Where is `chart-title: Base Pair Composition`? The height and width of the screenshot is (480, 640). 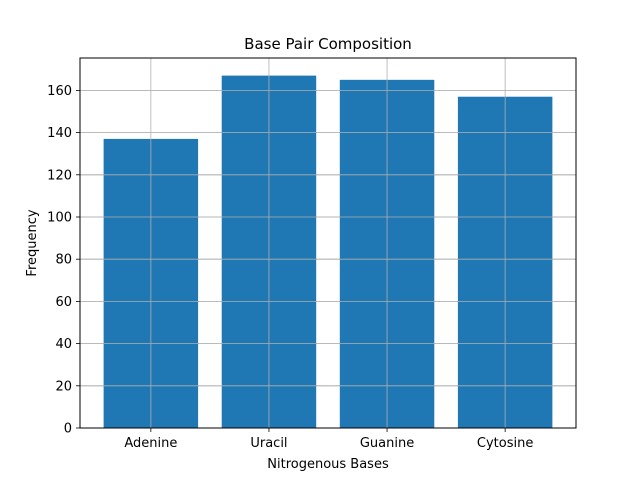 chart-title: Base Pair Composition is located at coordinates (328, 44).